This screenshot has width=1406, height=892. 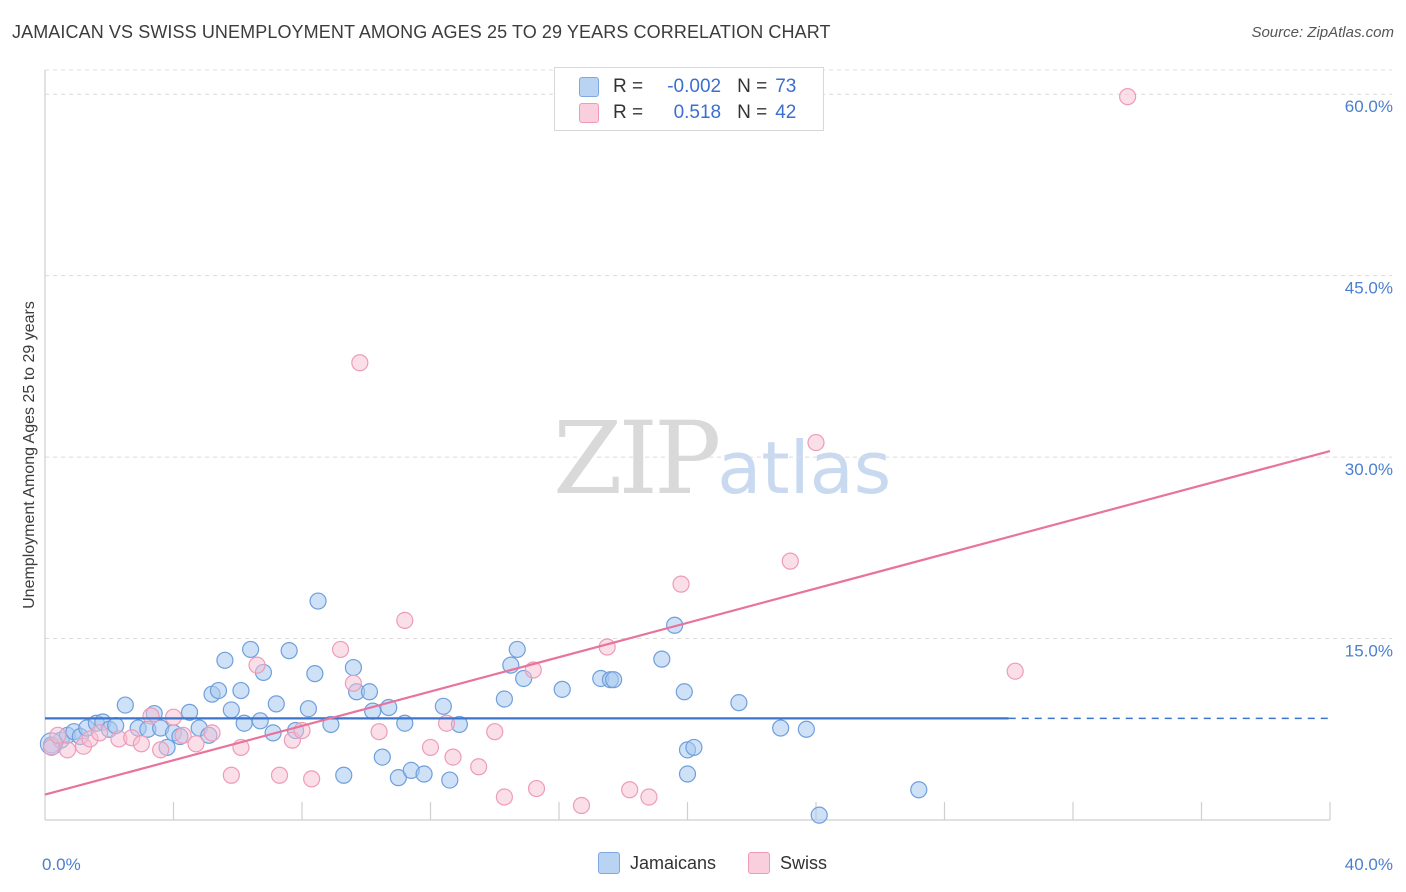 I want to click on legend-label-swiss: Swiss, so click(x=804, y=862).